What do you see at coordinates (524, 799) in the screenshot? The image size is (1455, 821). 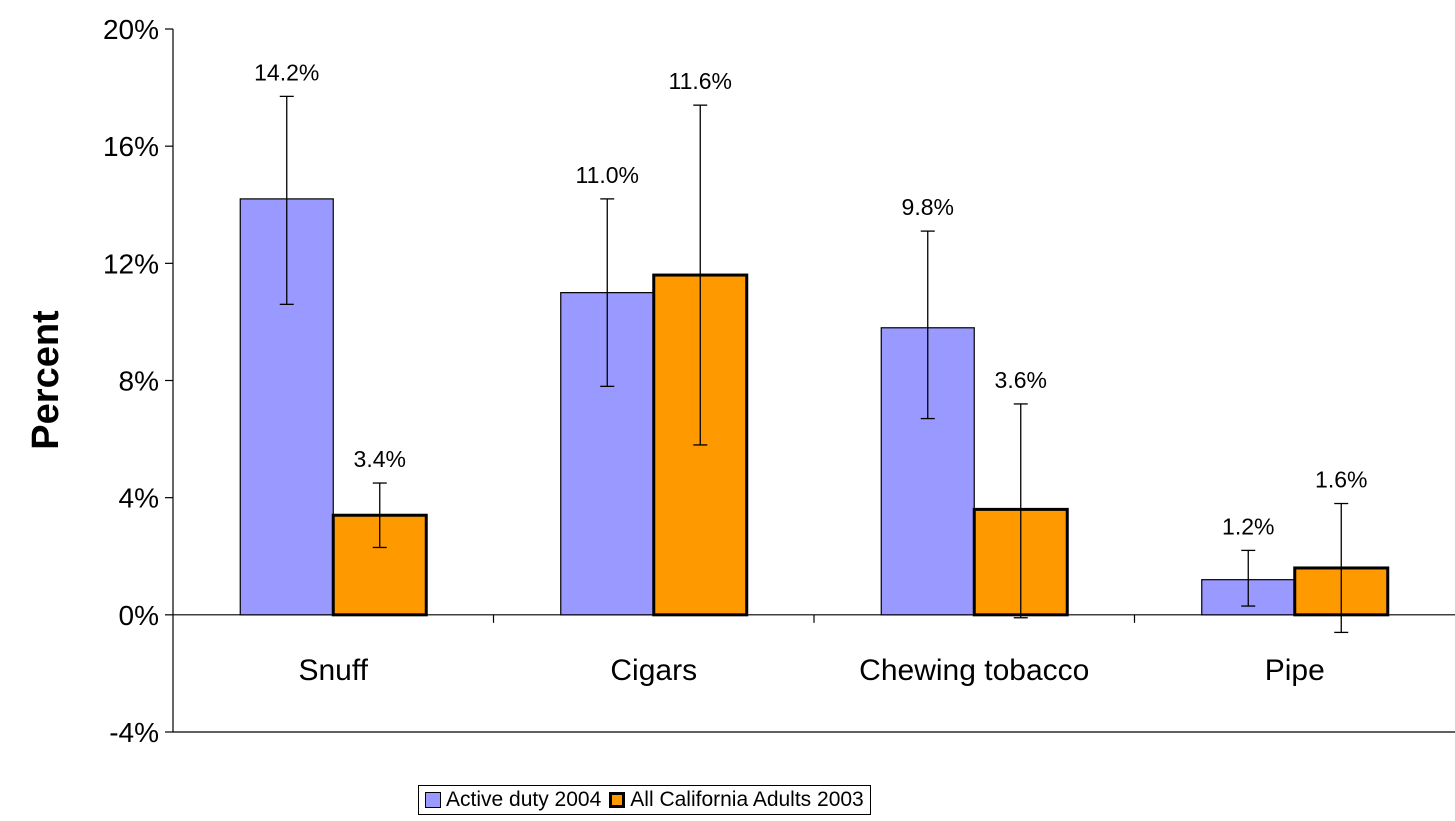 I see `legend-label-active-duty: Active duty 2004` at bounding box center [524, 799].